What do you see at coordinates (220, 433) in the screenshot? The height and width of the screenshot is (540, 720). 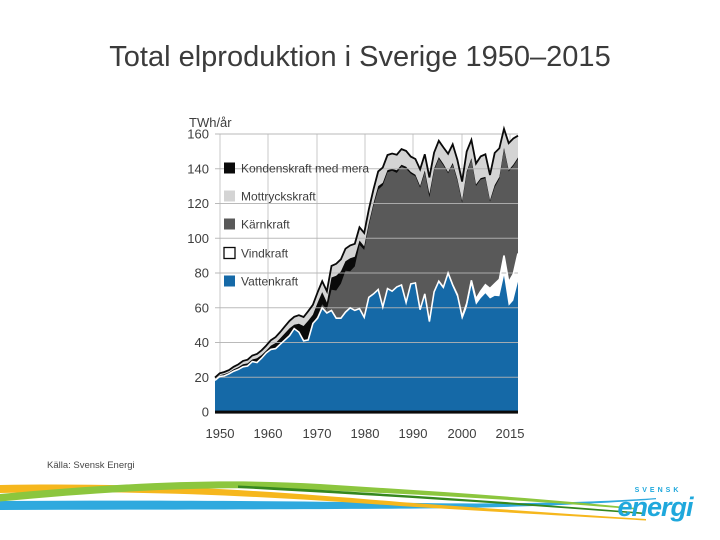 I see `x-tick-label: 1950` at bounding box center [220, 433].